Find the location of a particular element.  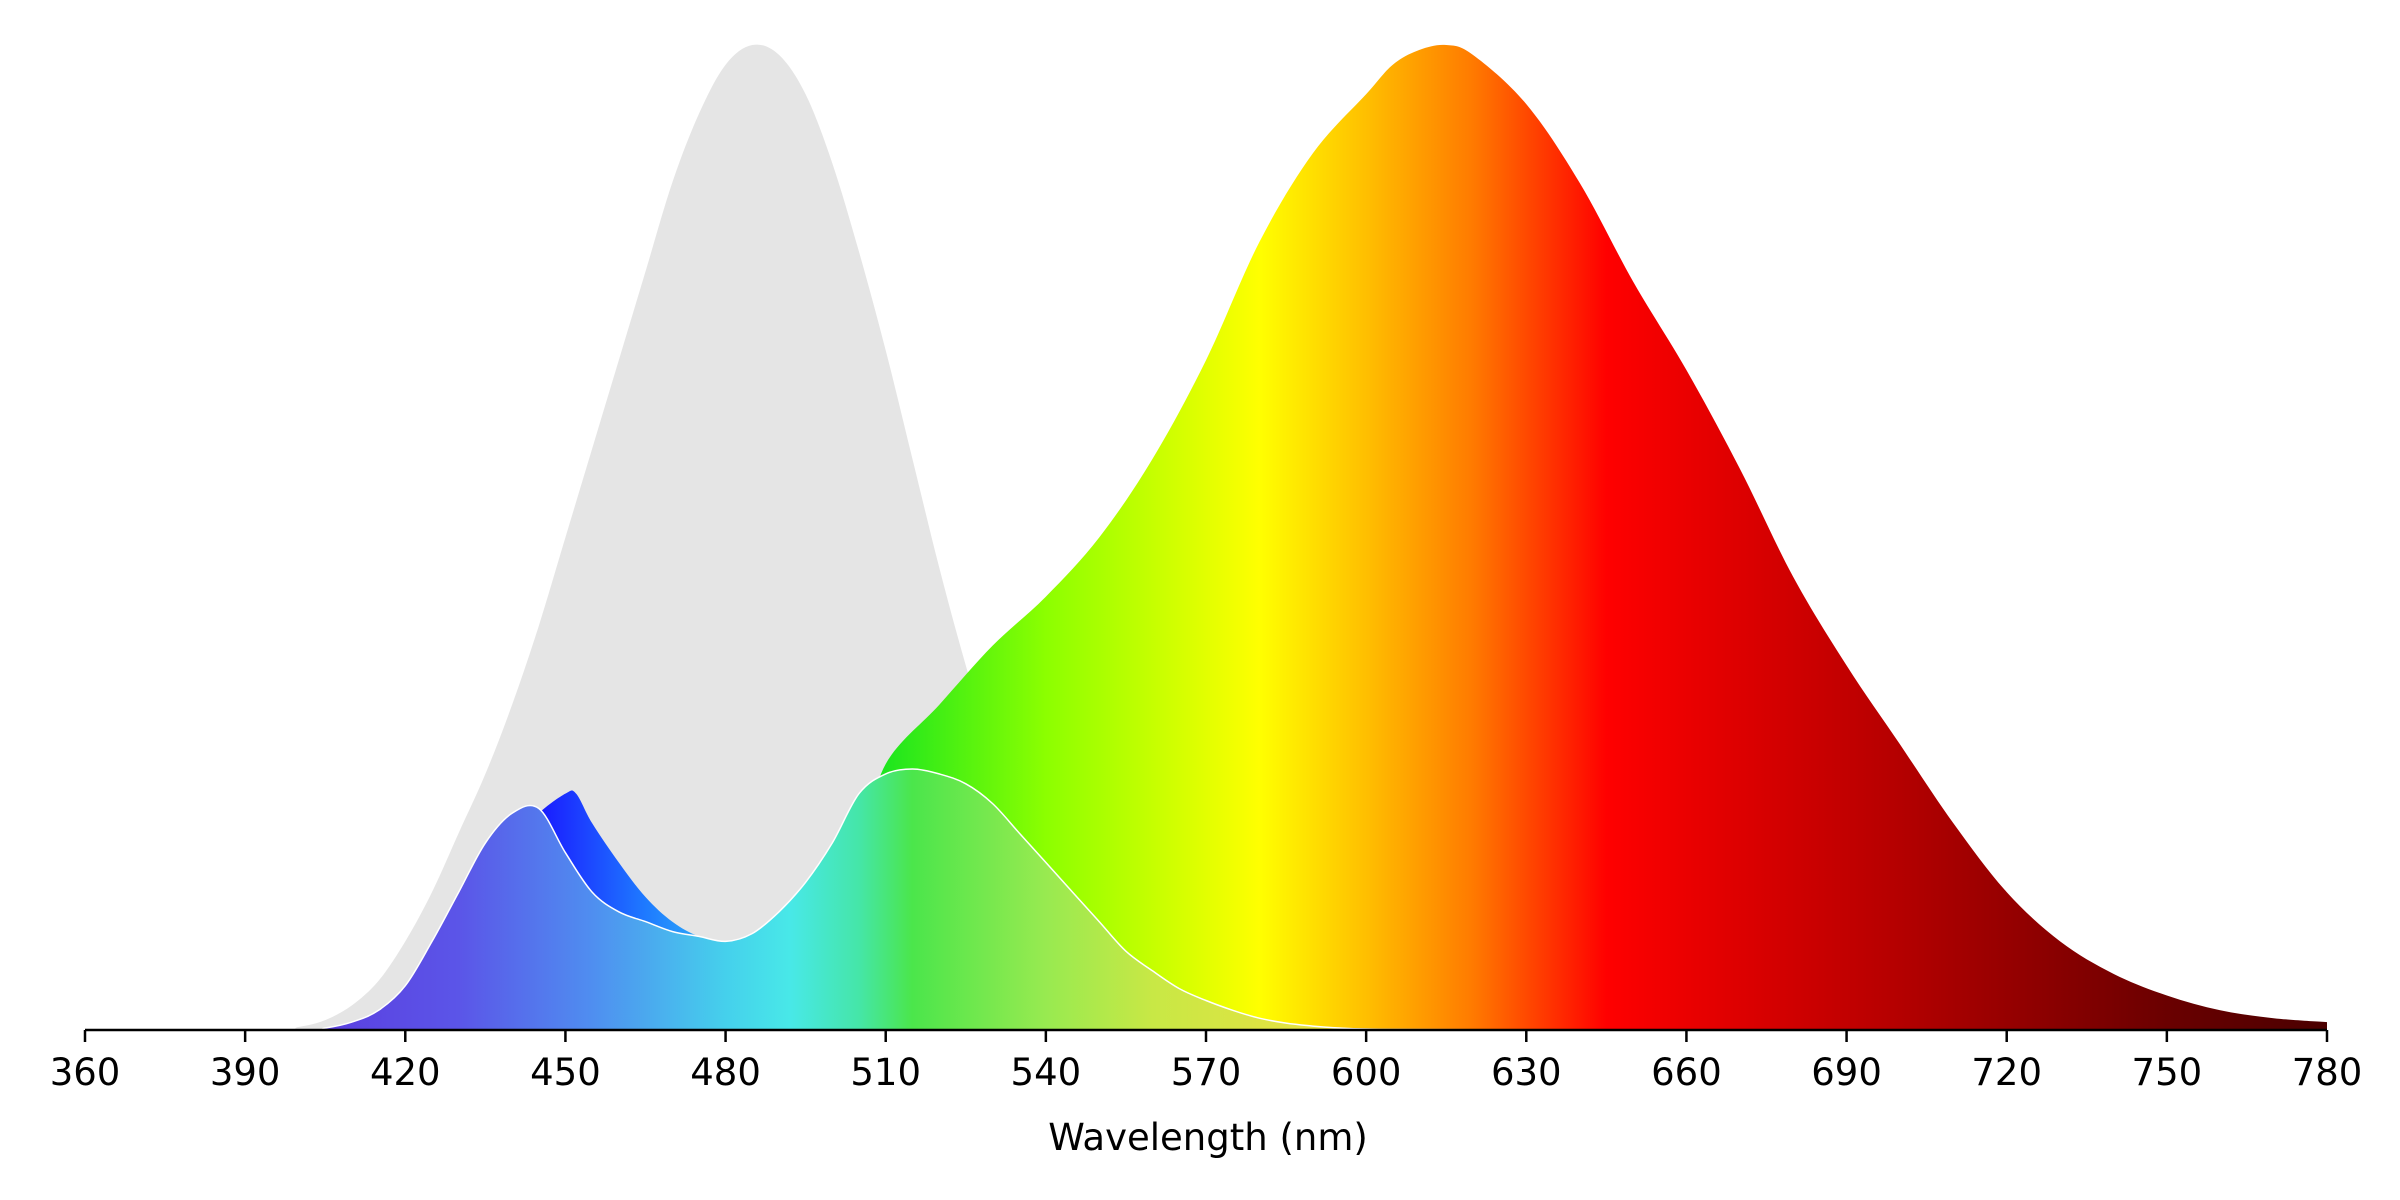

x-tick-label: 510 is located at coordinates (885, 1072).